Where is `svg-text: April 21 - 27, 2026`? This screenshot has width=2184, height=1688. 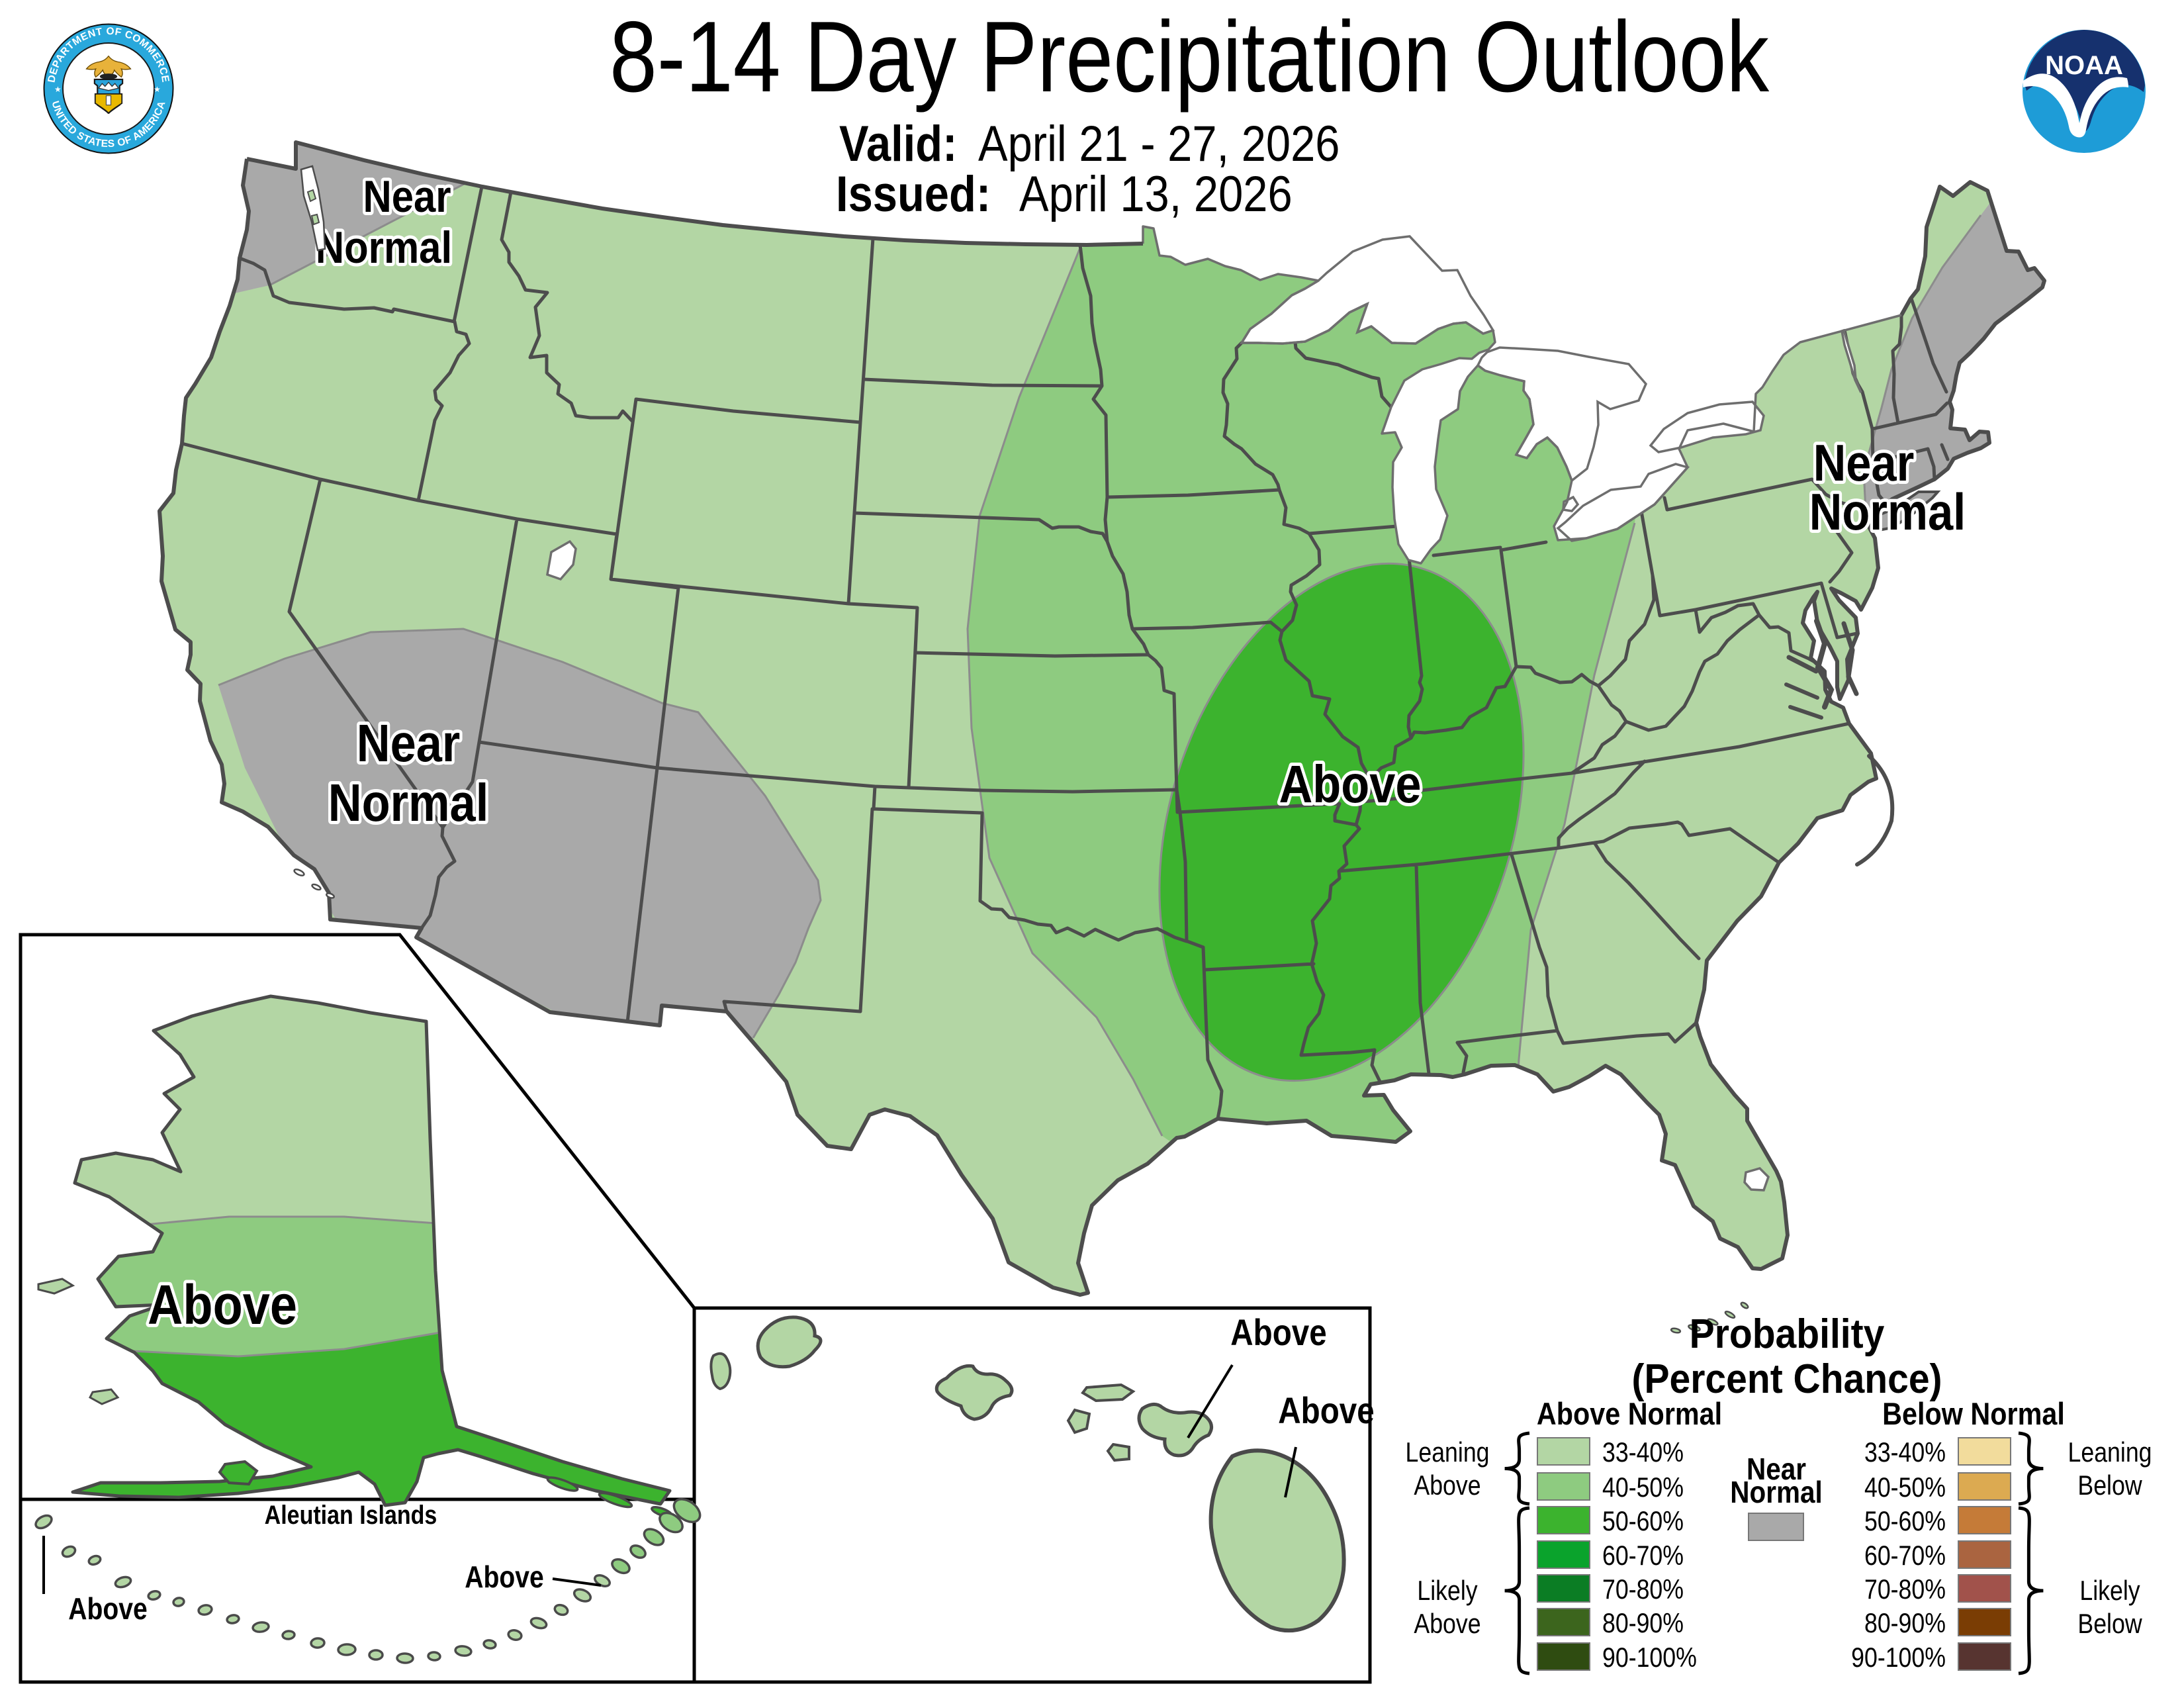
svg-text: April 21 - 27, 2026 is located at coordinates (1159, 144).